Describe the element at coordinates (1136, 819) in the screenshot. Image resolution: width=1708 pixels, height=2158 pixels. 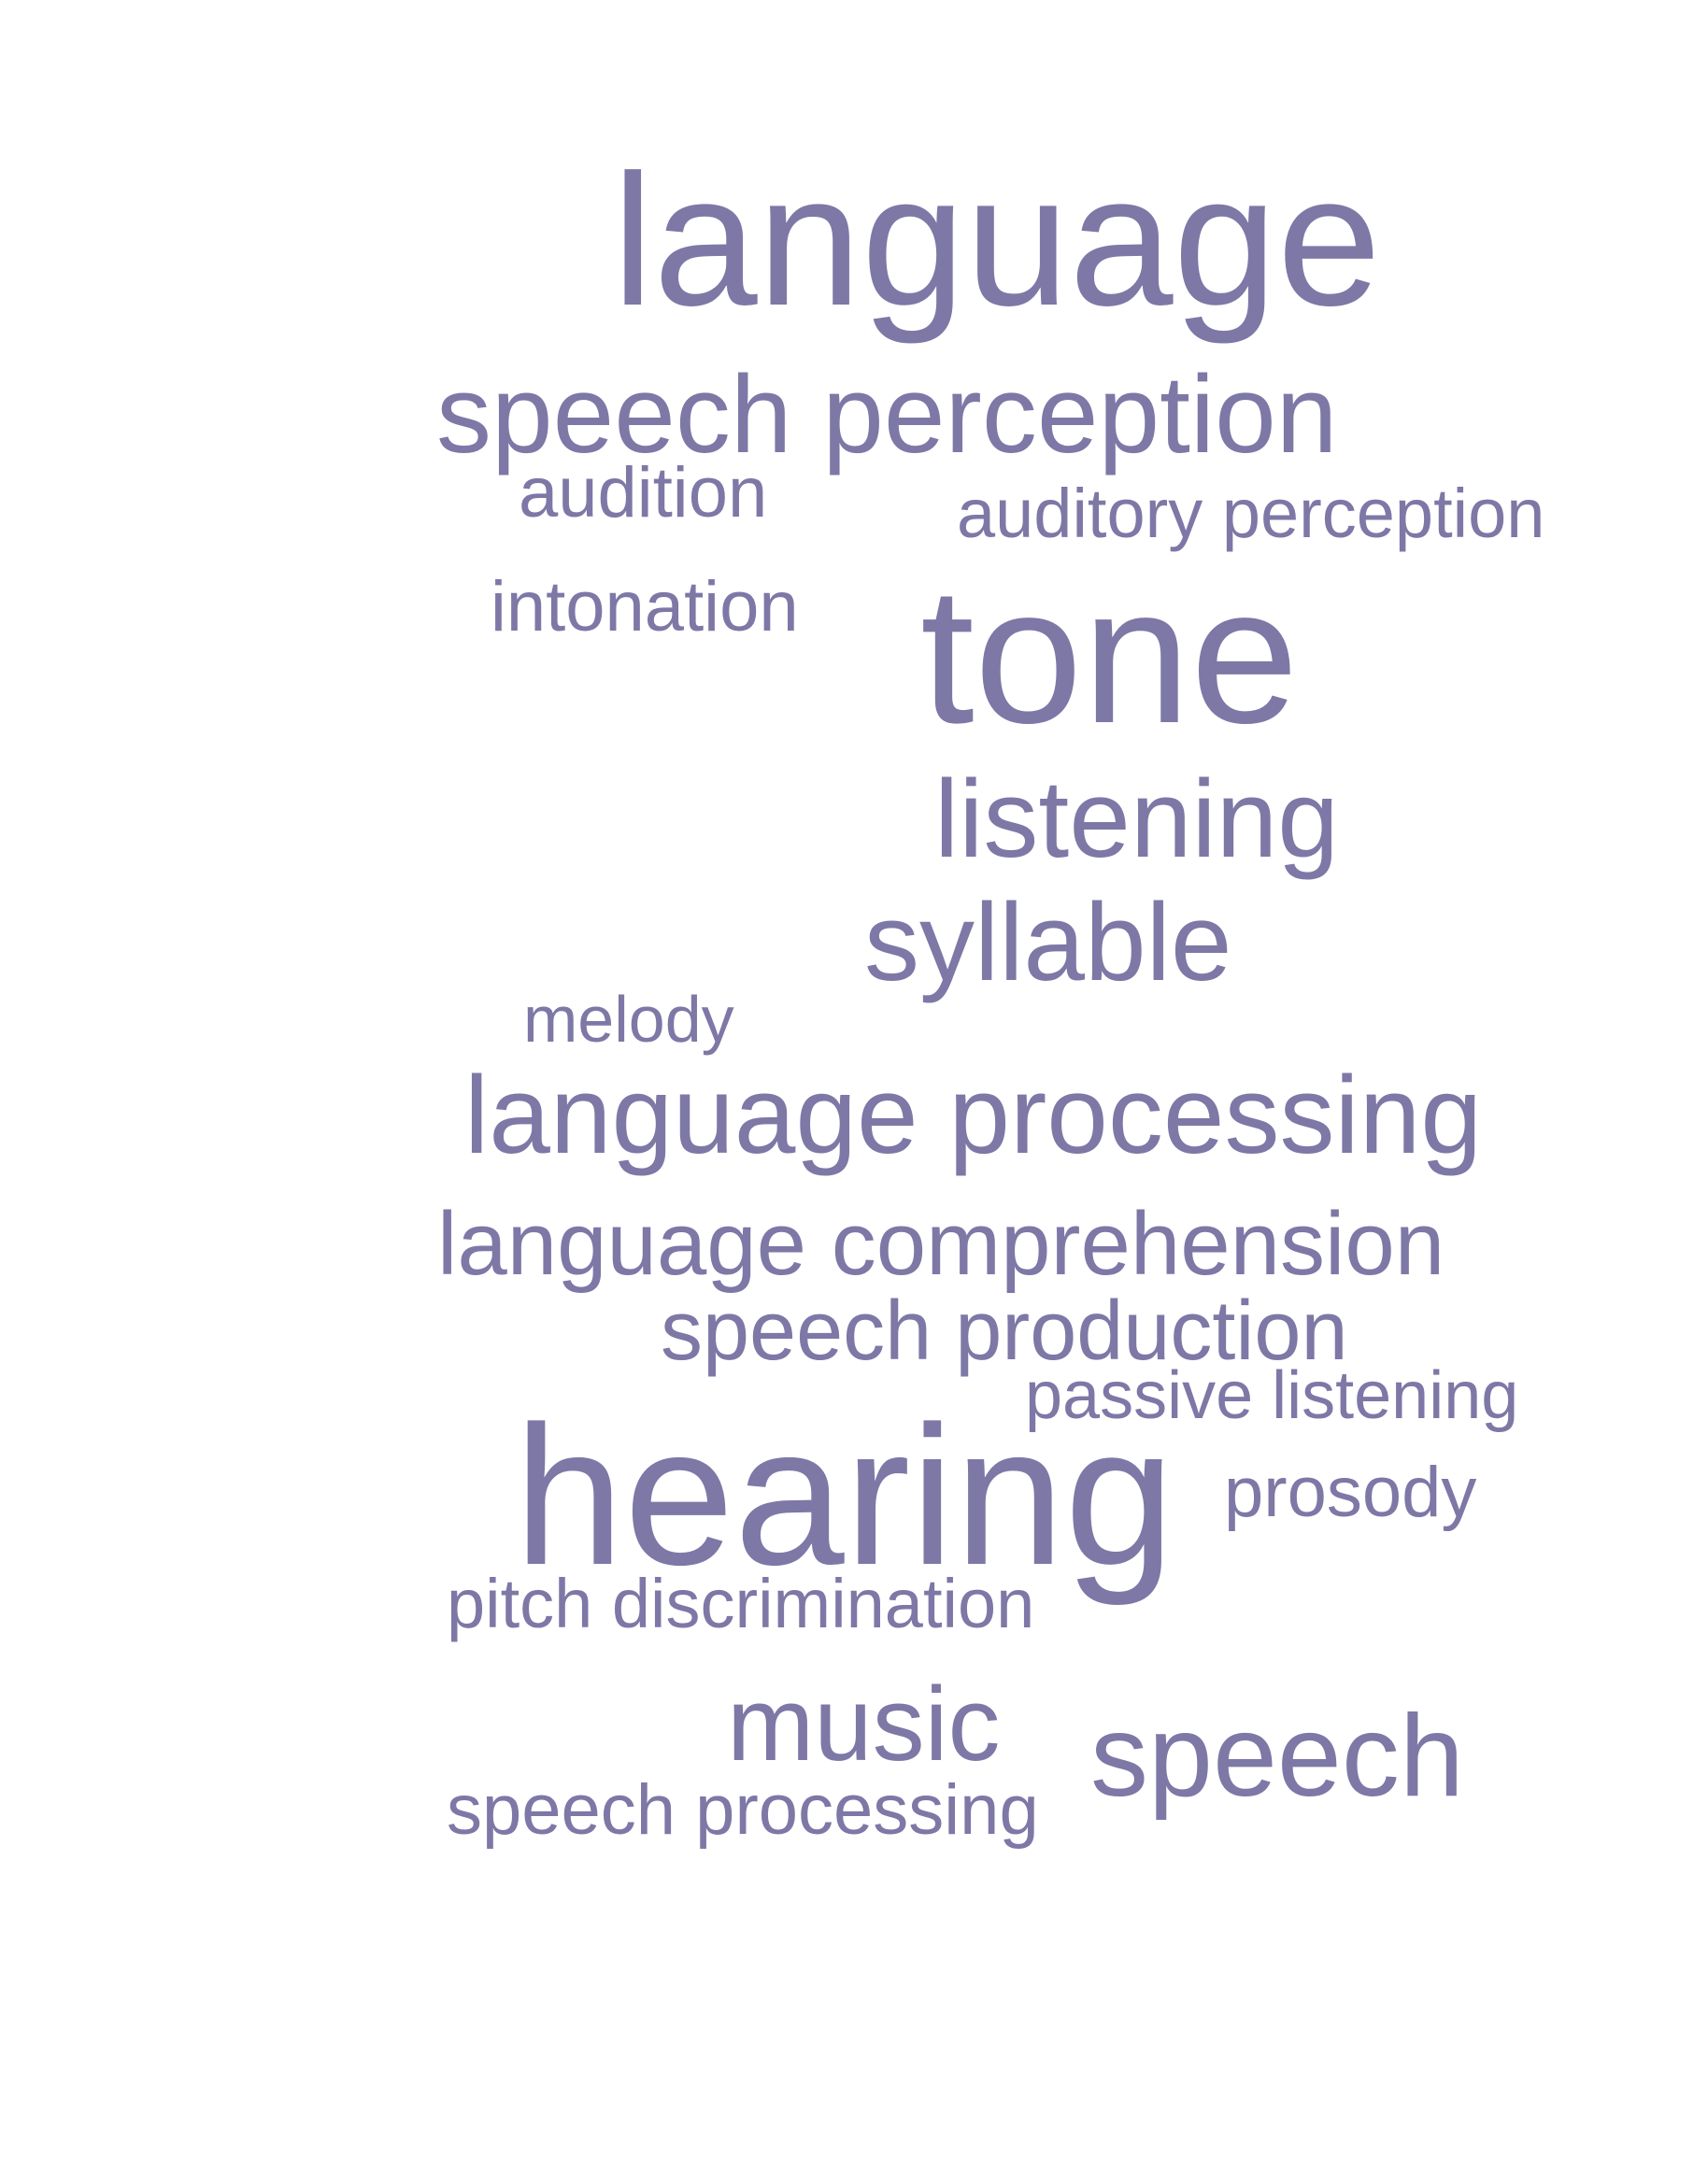
I see `cloud-word: listening` at that location.